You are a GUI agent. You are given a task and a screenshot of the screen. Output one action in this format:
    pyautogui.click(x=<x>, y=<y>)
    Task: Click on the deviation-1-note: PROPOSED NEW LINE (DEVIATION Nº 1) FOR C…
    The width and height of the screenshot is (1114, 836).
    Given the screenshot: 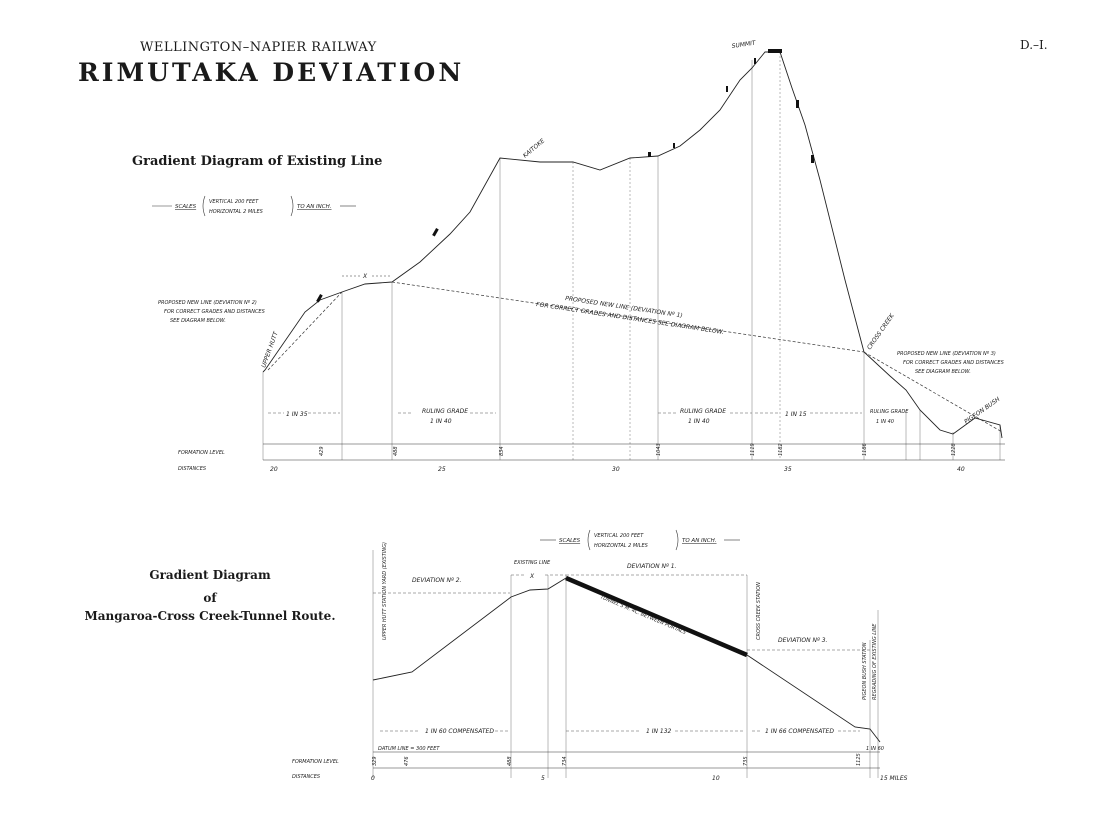 What is the action you would take?
    pyautogui.click(x=630, y=315)
    